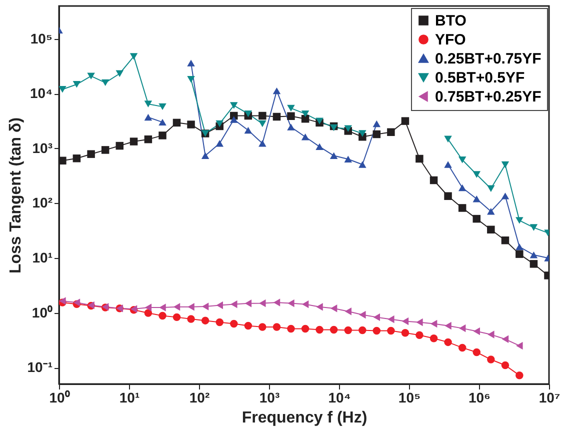  I want to click on x-tick-label: 10⁰, so click(59, 398).